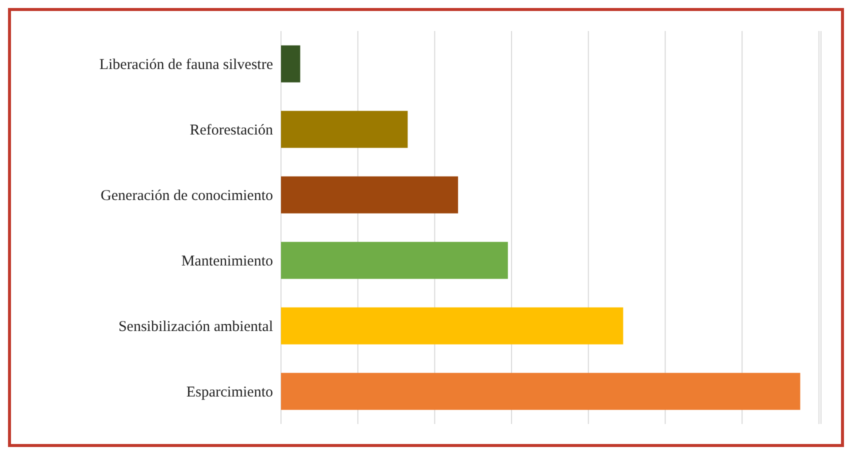 The width and height of the screenshot is (856, 459). What do you see at coordinates (229, 392) in the screenshot?
I see `y-tick-label: Esparcimiento` at bounding box center [229, 392].